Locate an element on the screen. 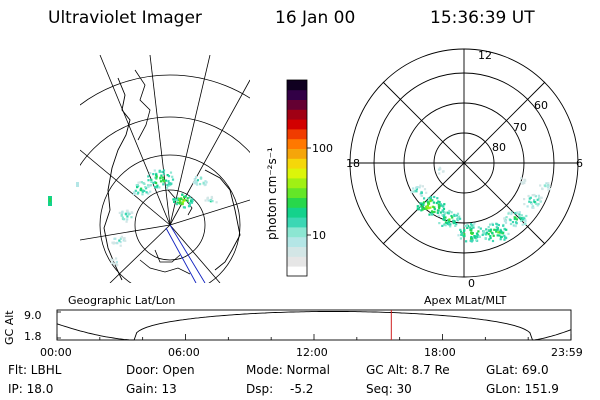  time-label: 15:36:39 UT is located at coordinates (482, 18).